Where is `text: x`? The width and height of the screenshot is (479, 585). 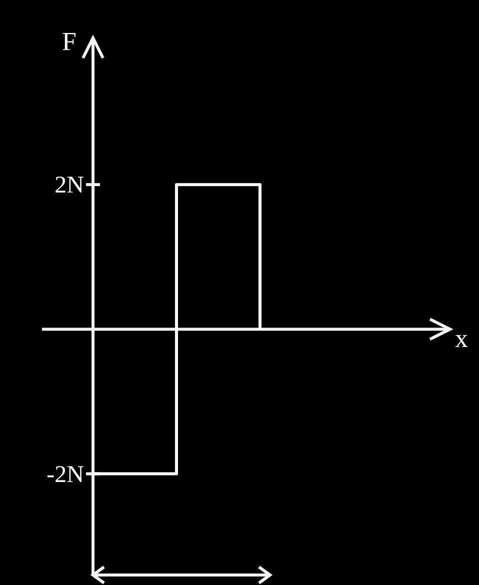 text: x is located at coordinates (461, 339).